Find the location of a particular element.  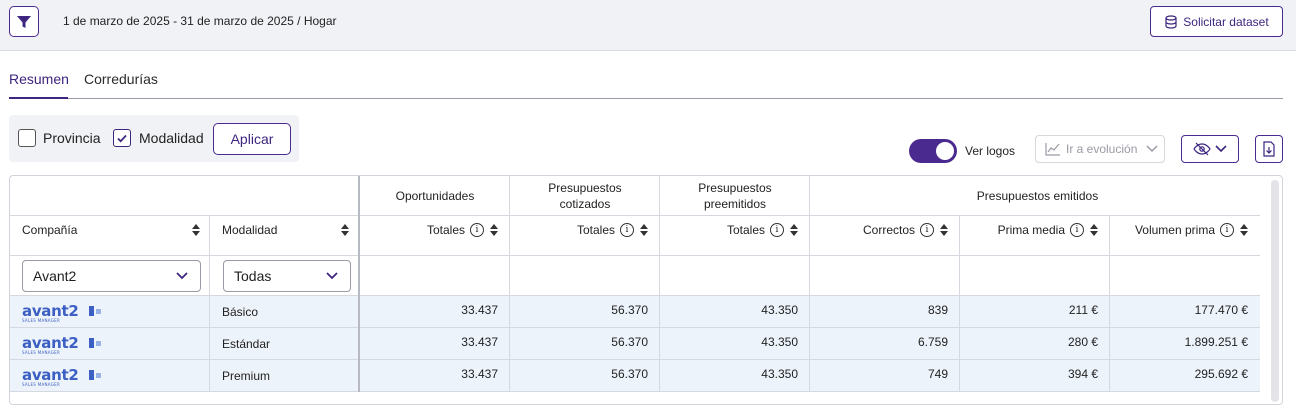

show-logos-toggle is located at coordinates (933, 151).